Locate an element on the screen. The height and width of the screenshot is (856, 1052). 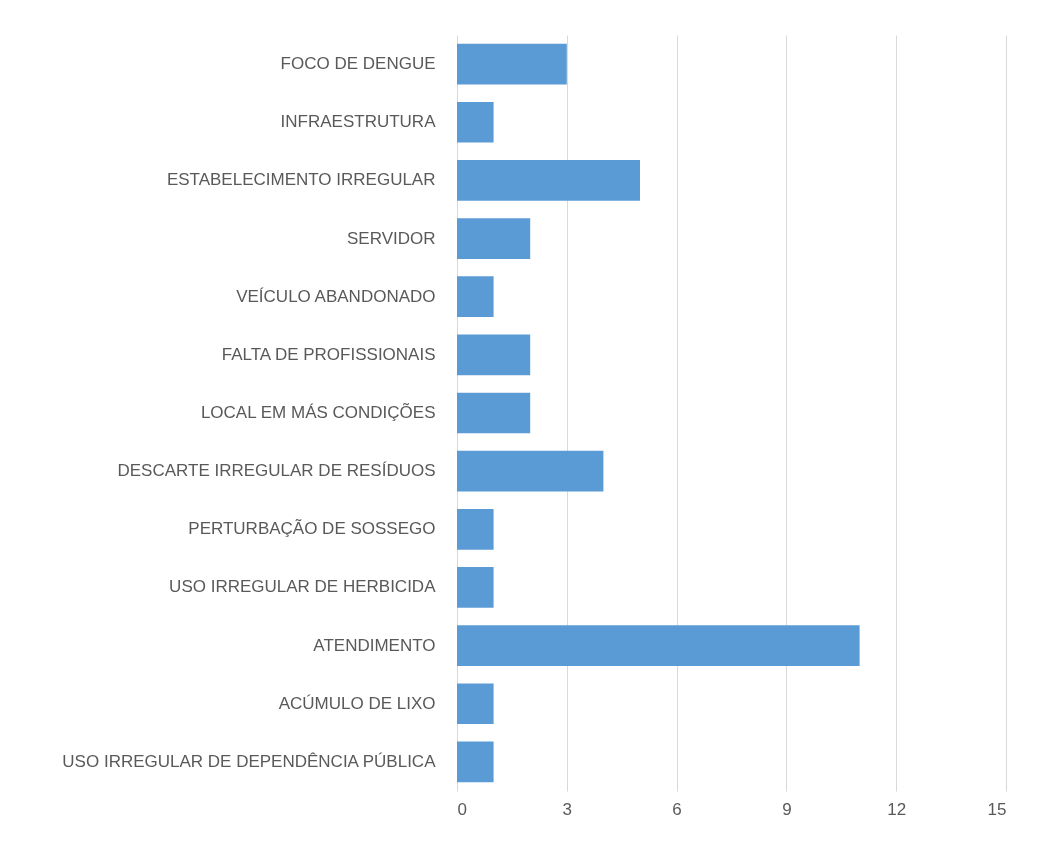
y-tick-label: INFRAESTRUTURA is located at coordinates (358, 122).